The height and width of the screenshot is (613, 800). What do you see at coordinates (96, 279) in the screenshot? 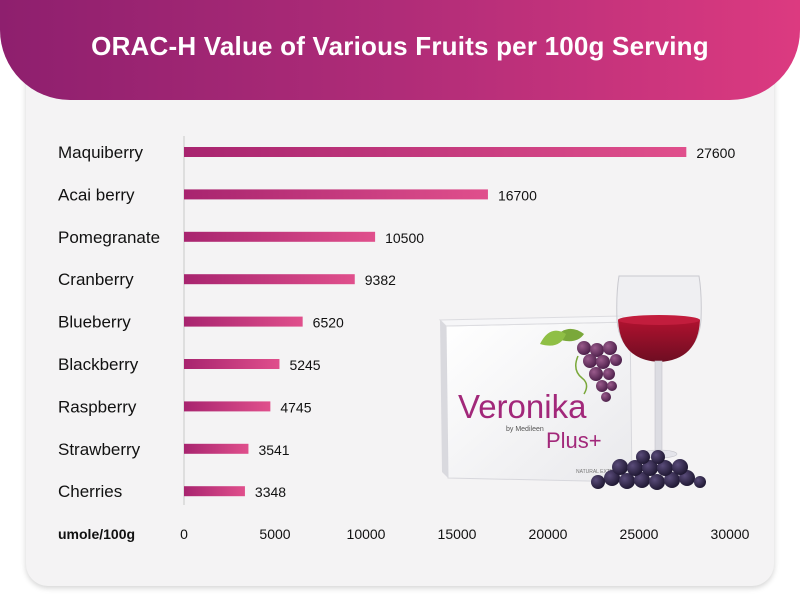
I see `category-label: Cranberry` at bounding box center [96, 279].